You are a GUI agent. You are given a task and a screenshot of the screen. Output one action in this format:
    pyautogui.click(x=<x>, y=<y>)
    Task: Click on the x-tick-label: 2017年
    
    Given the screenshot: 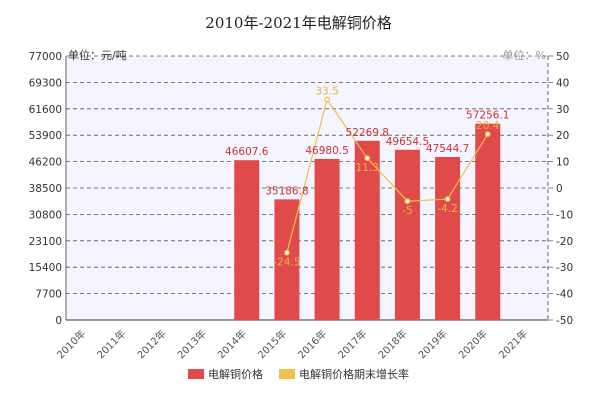 What is the action you would take?
    pyautogui.click(x=352, y=344)
    